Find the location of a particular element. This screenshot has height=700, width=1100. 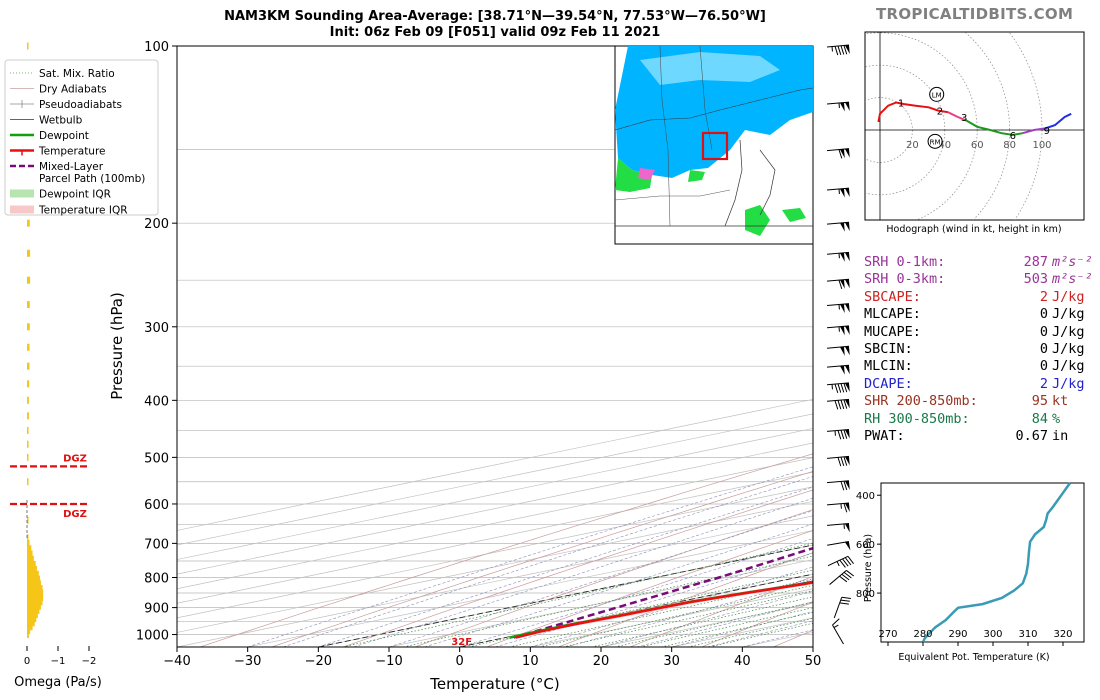

barb-half is located at coordinates (838, 564).